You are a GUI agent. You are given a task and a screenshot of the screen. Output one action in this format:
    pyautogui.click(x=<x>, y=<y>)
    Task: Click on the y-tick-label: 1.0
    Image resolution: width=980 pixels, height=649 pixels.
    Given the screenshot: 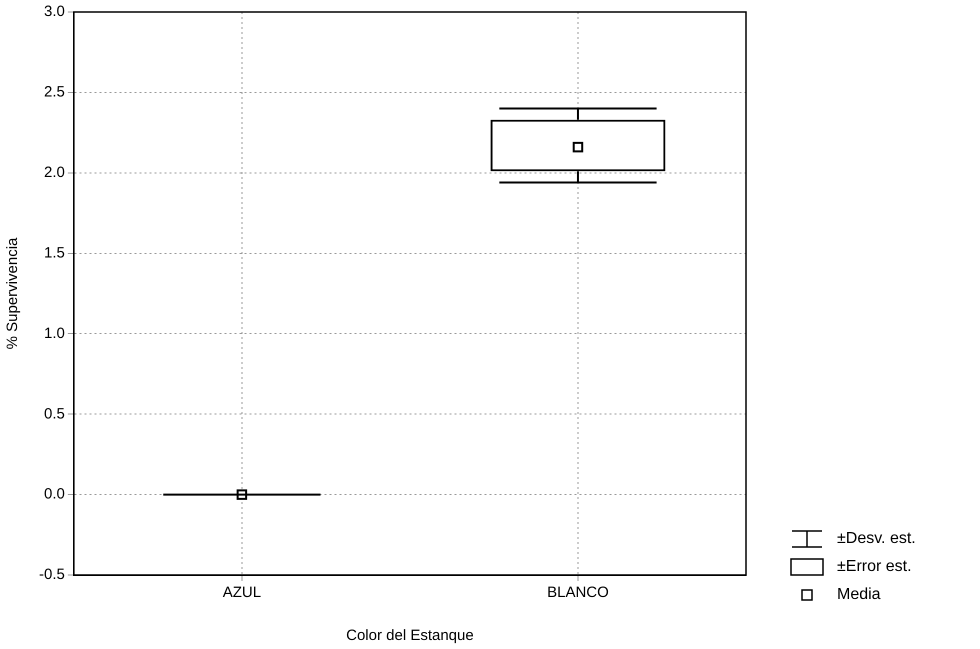 What is the action you would take?
    pyautogui.click(x=54, y=333)
    